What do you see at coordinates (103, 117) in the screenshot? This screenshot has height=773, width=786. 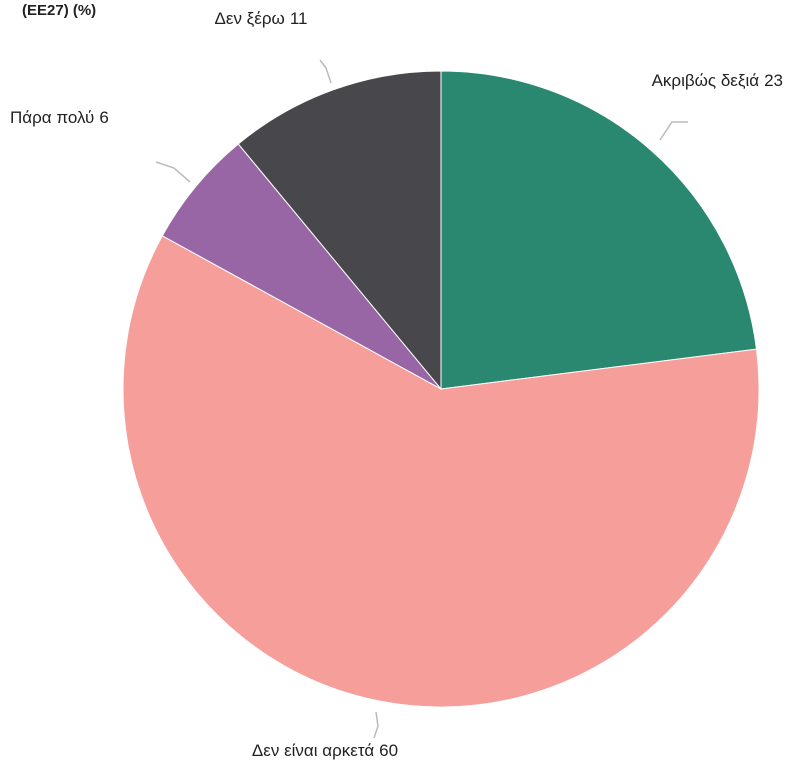 I see `value-label: 6` at bounding box center [103, 117].